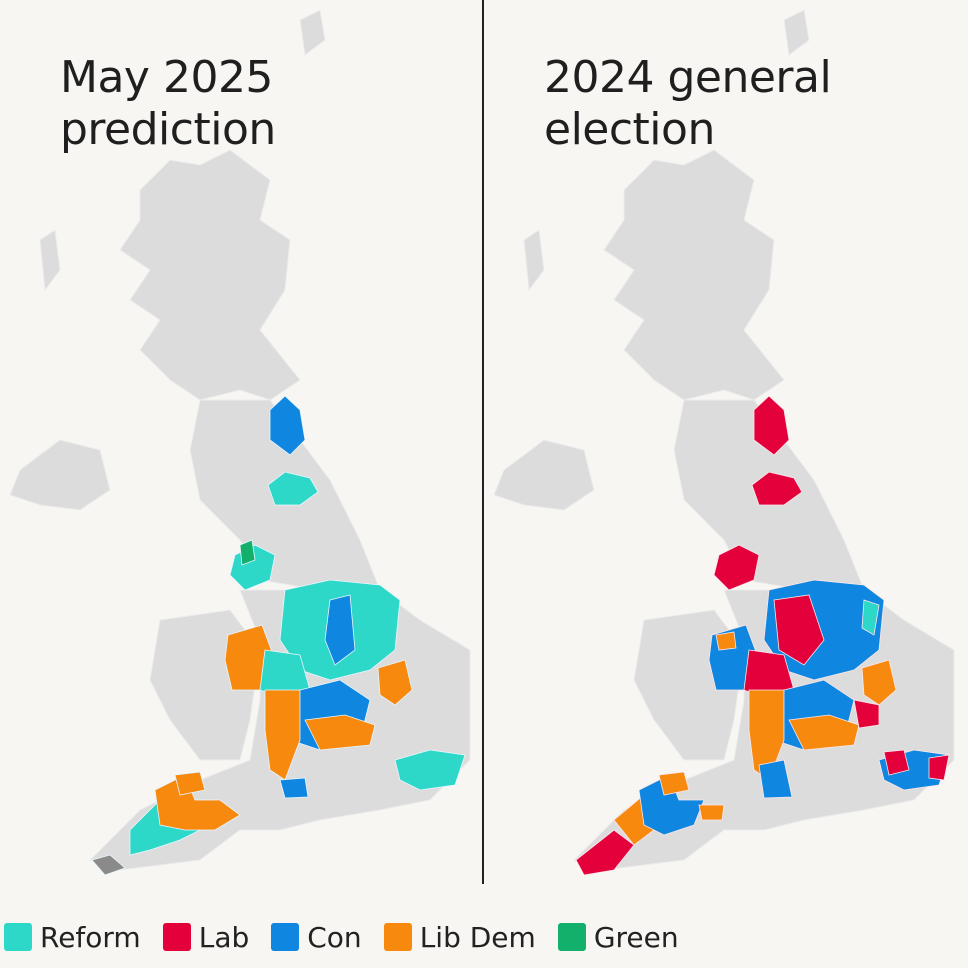 The height and width of the screenshot is (968, 968). I want to click on libdem-dorset, so click(711, 812).